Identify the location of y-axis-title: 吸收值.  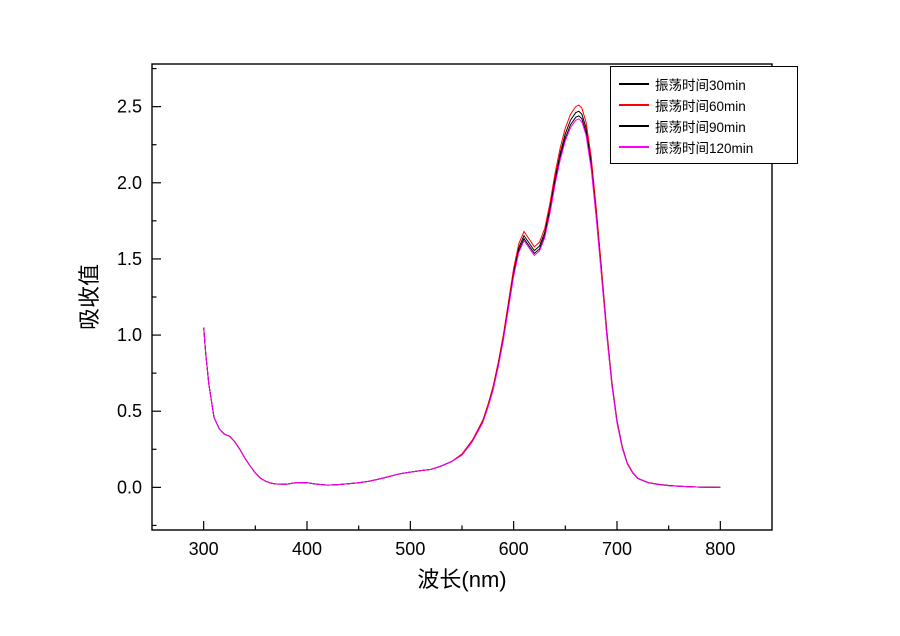
(89, 297).